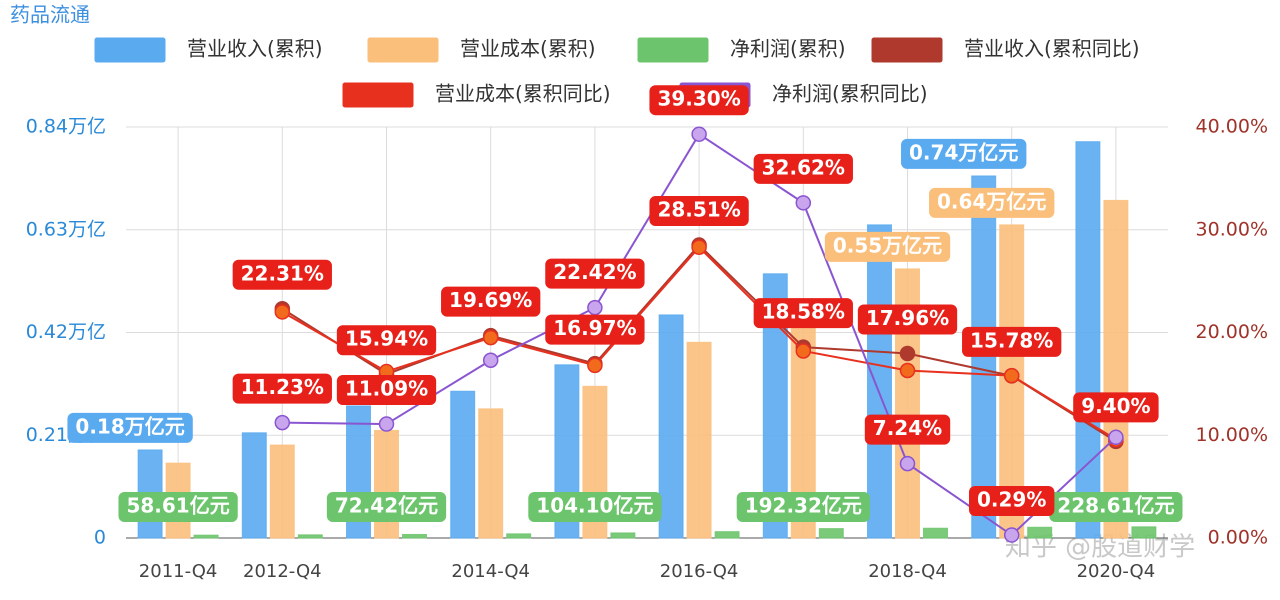  Describe the element at coordinates (178, 571) in the screenshot. I see `x-tick-label: 2011-Q4` at that location.